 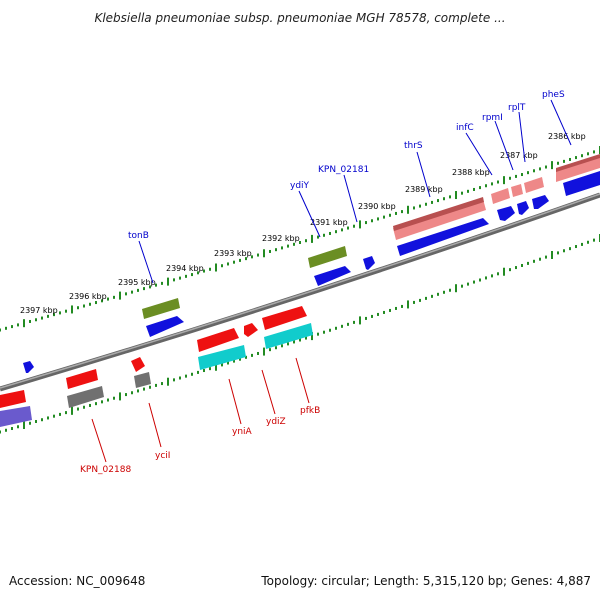 I want to click on bottom-gene-labels: pfkB ydiZ yniA yciI KPN_02188, so click(x=200, y=416).